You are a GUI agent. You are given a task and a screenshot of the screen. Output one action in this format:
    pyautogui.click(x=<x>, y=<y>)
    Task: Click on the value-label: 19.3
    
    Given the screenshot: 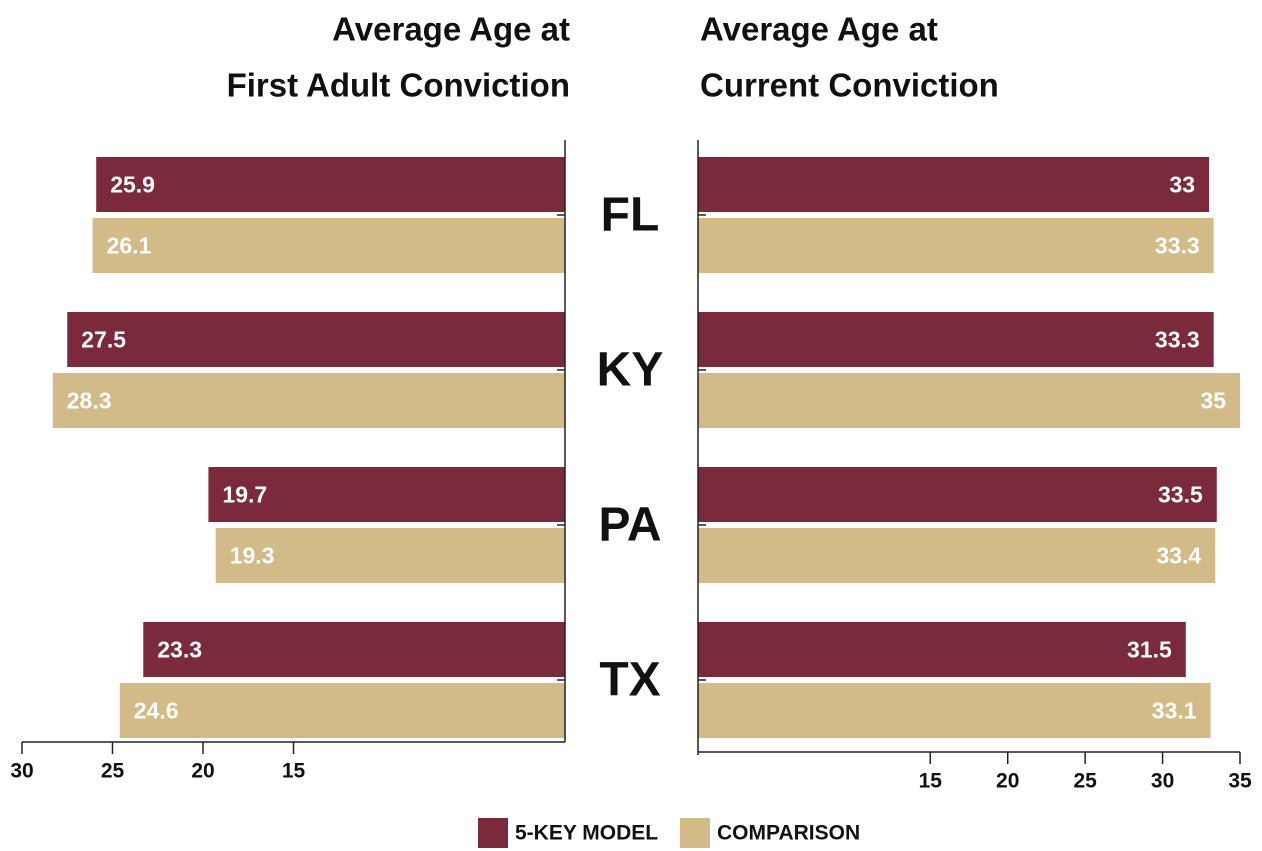 What is the action you would take?
    pyautogui.click(x=252, y=556)
    